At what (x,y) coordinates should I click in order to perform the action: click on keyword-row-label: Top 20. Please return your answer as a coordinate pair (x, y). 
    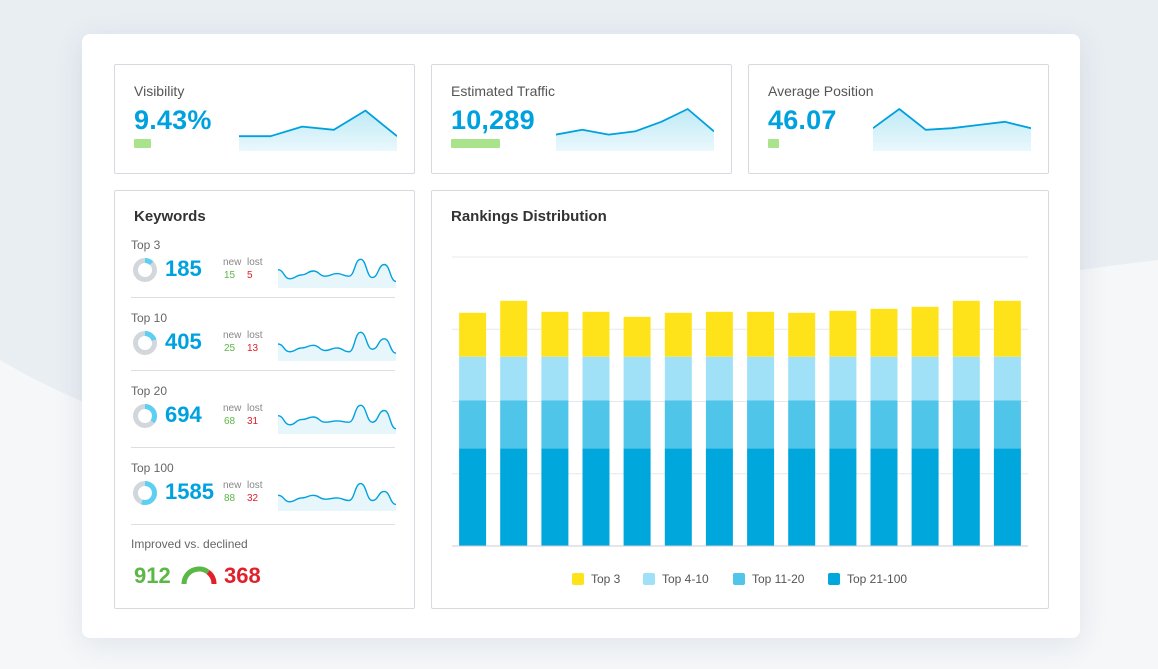
    Looking at the image, I should click on (149, 391).